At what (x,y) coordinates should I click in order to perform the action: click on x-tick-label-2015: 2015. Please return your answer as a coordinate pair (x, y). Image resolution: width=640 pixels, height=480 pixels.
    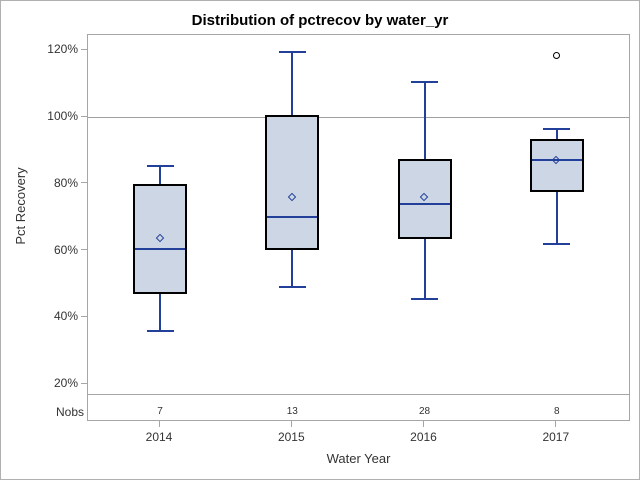
    Looking at the image, I should click on (291, 437).